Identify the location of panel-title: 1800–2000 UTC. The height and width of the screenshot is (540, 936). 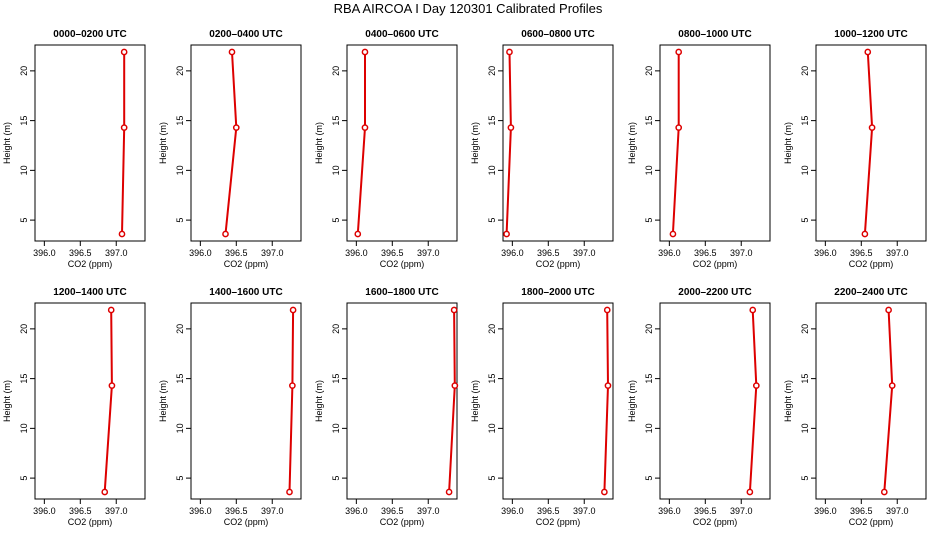
(557, 292).